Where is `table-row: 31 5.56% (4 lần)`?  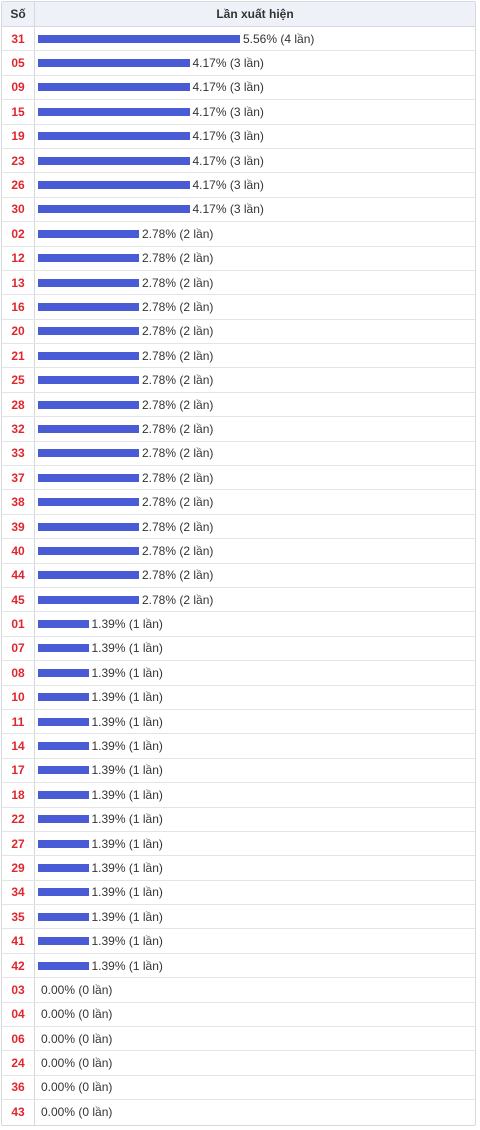 table-row: 31 5.56% (4 lần) is located at coordinates (238, 39).